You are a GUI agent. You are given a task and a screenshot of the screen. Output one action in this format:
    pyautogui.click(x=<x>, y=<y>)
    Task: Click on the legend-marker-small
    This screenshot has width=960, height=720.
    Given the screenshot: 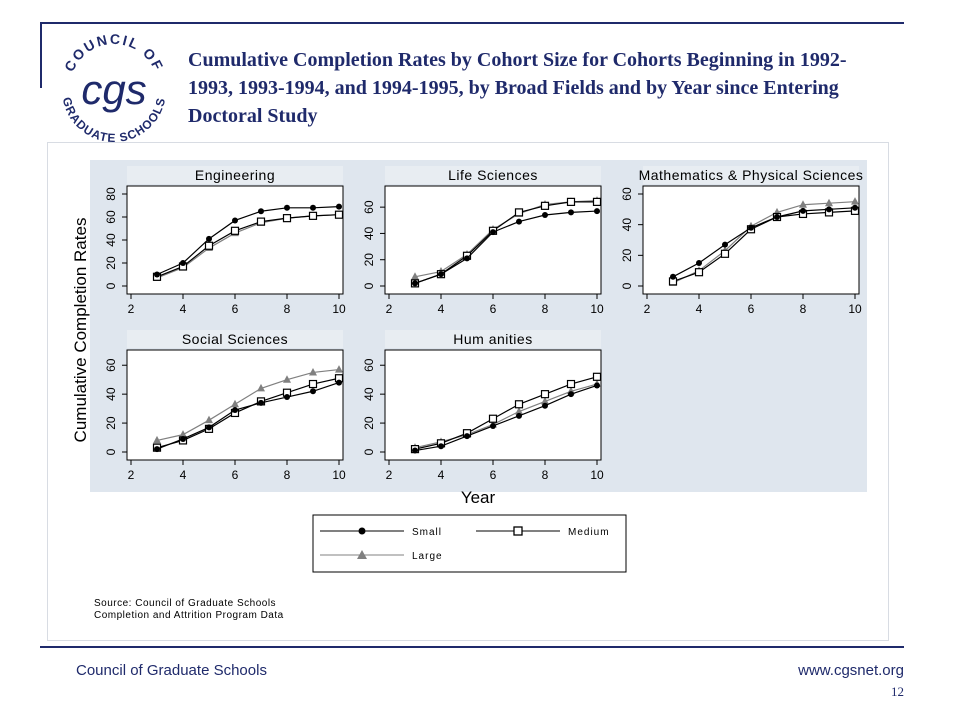 What is the action you would take?
    pyautogui.click(x=362, y=531)
    